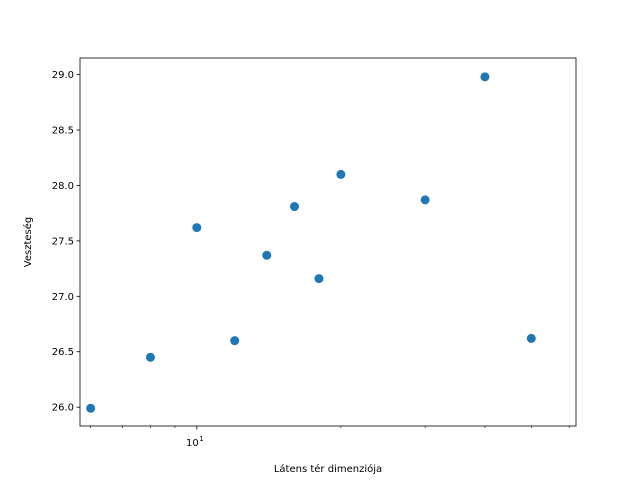 The width and height of the screenshot is (640, 480). What do you see at coordinates (63, 241) in the screenshot?
I see `y-tick-label-3: 27.5` at bounding box center [63, 241].